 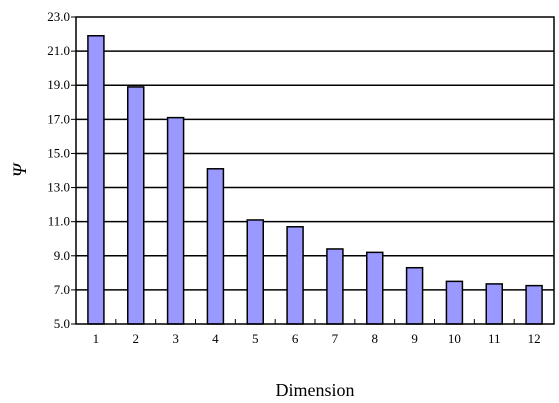 I want to click on x-tick-label: 4, so click(x=215, y=338).